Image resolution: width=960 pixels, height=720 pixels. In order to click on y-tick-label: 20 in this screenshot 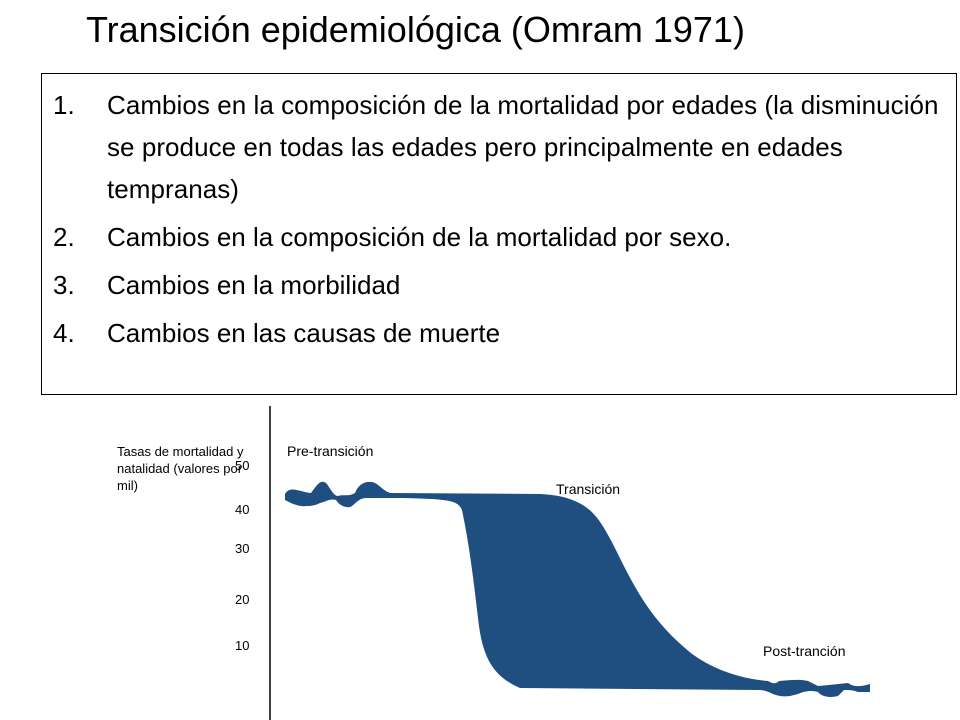, I will do `click(242, 599)`.